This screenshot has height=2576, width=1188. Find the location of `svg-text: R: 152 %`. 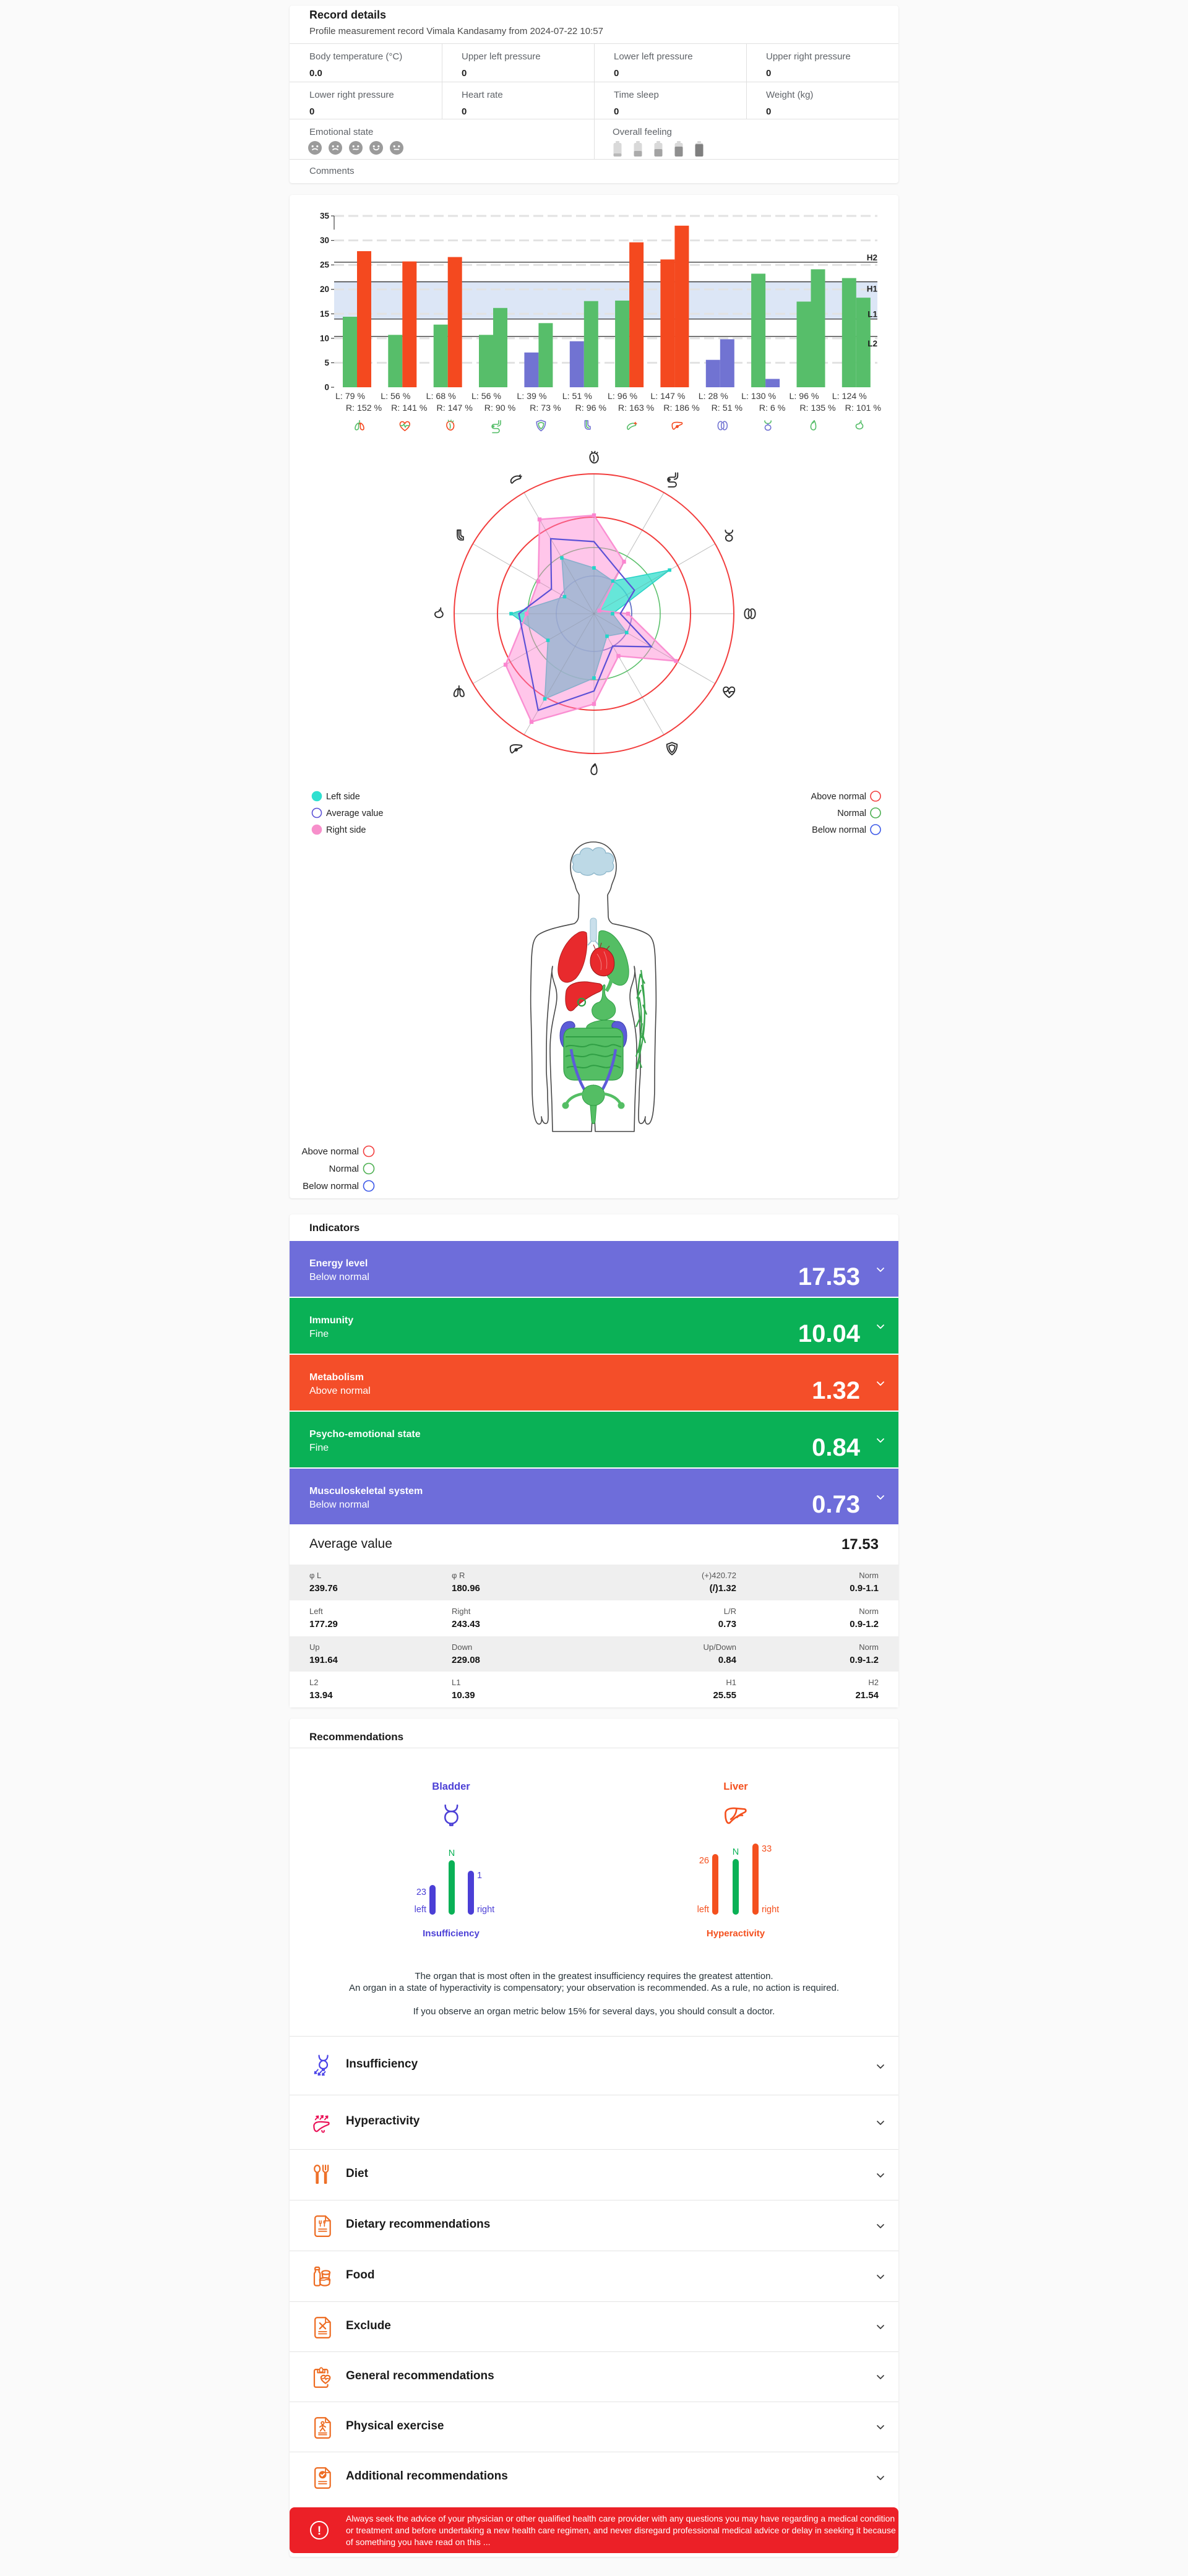

svg-text: R: 152 % is located at coordinates (364, 408).